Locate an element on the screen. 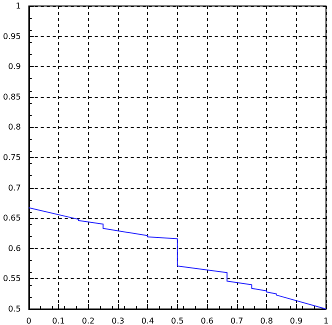  y-tick-label: 0.5 is located at coordinates (14, 309).